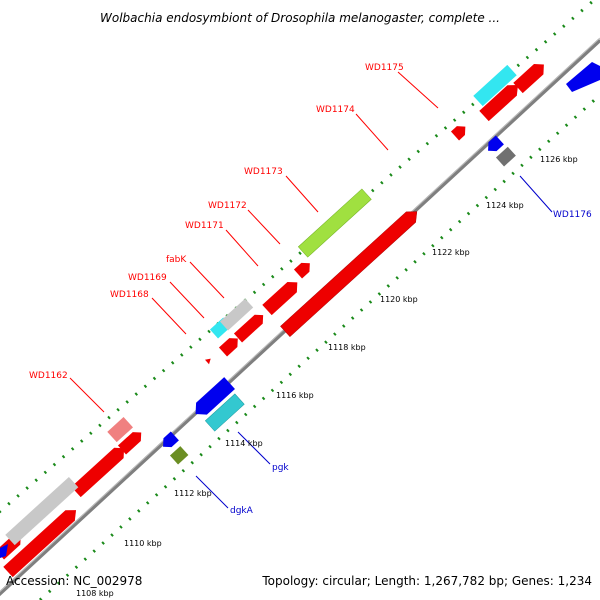 Image resolution: width=600 pixels, height=600 pixels. What do you see at coordinates (347, 347) in the screenshot?
I see `tick-label-1118: 1118 kbp` at bounding box center [347, 347].